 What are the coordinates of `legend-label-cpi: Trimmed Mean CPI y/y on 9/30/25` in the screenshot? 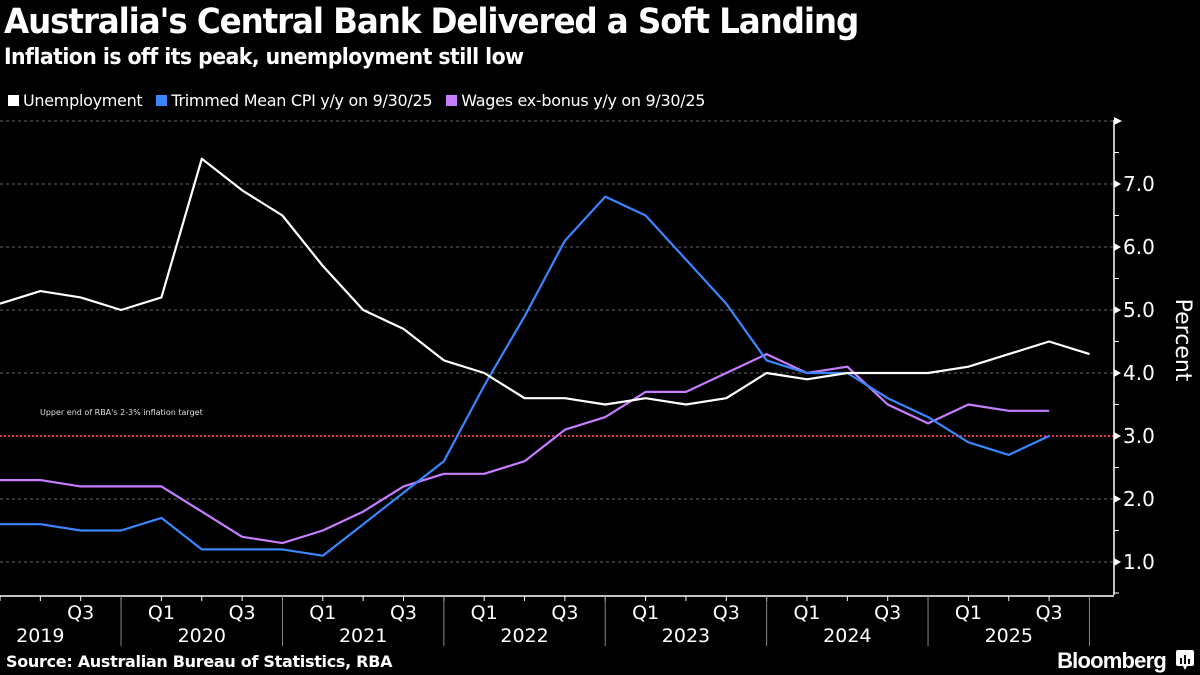 It's located at (302, 100).